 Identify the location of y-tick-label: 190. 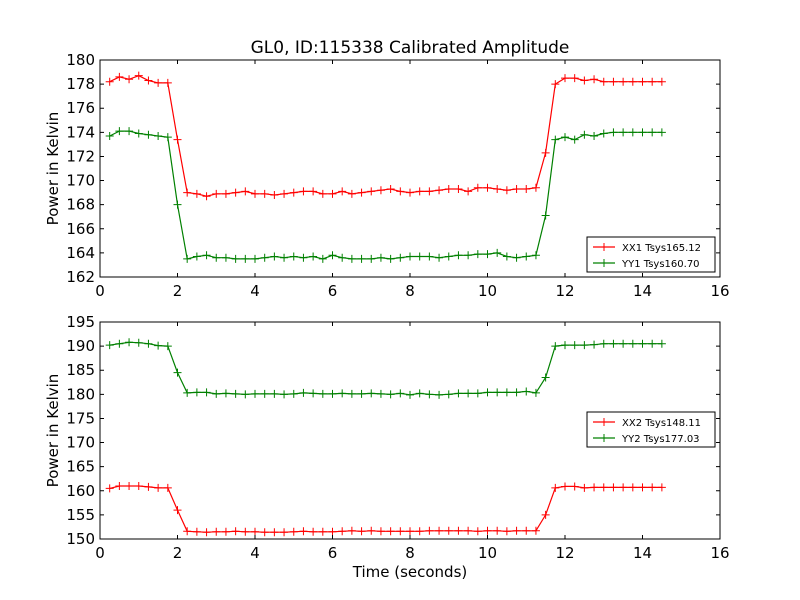
(80, 346).